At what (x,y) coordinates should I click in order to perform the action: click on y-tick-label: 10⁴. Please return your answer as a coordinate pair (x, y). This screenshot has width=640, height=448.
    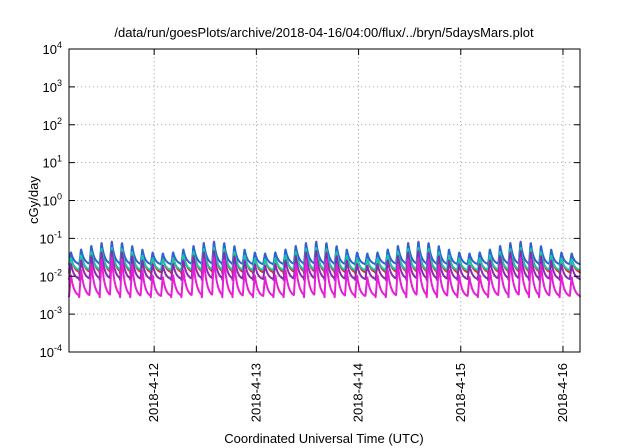
    Looking at the image, I should click on (52, 48).